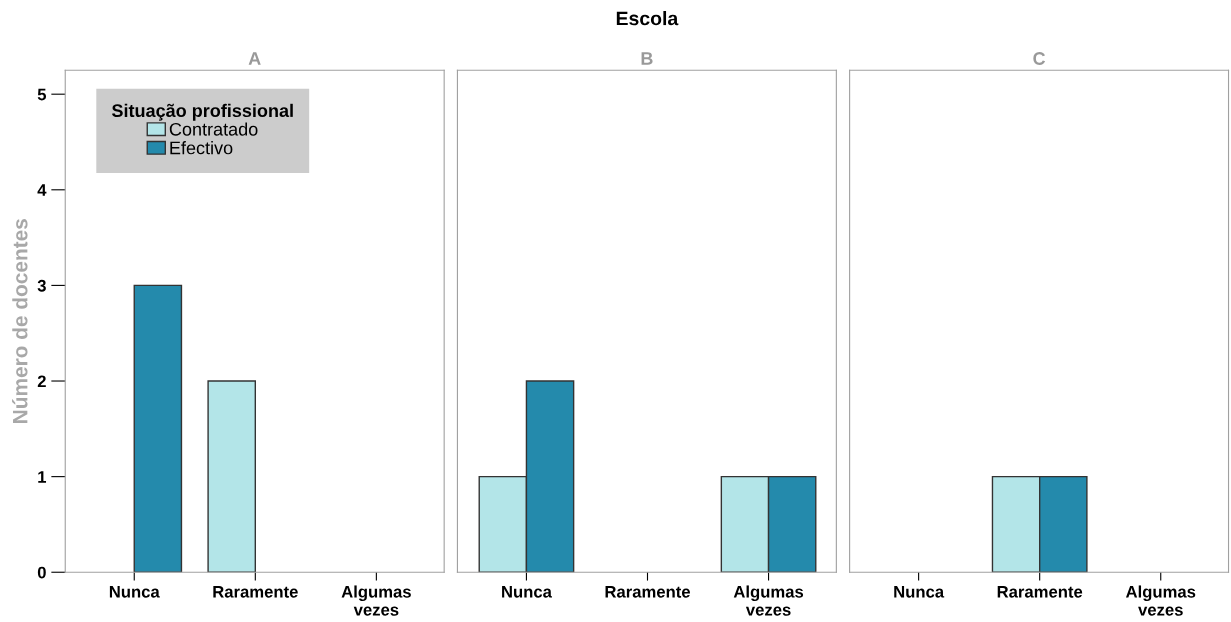 This screenshot has height=622, width=1231. I want to click on chart-subtitle: B, so click(647, 58).